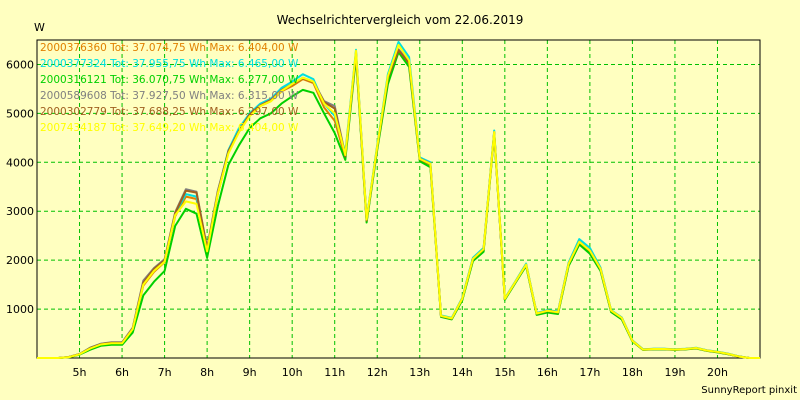 This screenshot has width=800, height=400. Describe the element at coordinates (749, 390) in the screenshot. I see `footer-credit: SunnyReport pinxit` at that location.